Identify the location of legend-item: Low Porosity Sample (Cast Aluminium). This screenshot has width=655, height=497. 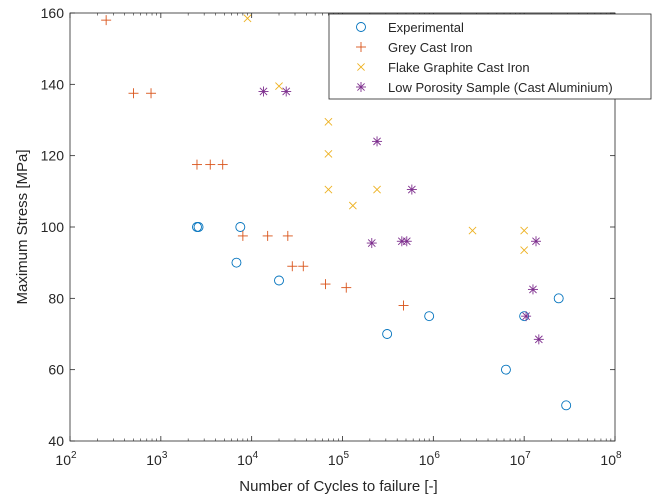
(484, 87).